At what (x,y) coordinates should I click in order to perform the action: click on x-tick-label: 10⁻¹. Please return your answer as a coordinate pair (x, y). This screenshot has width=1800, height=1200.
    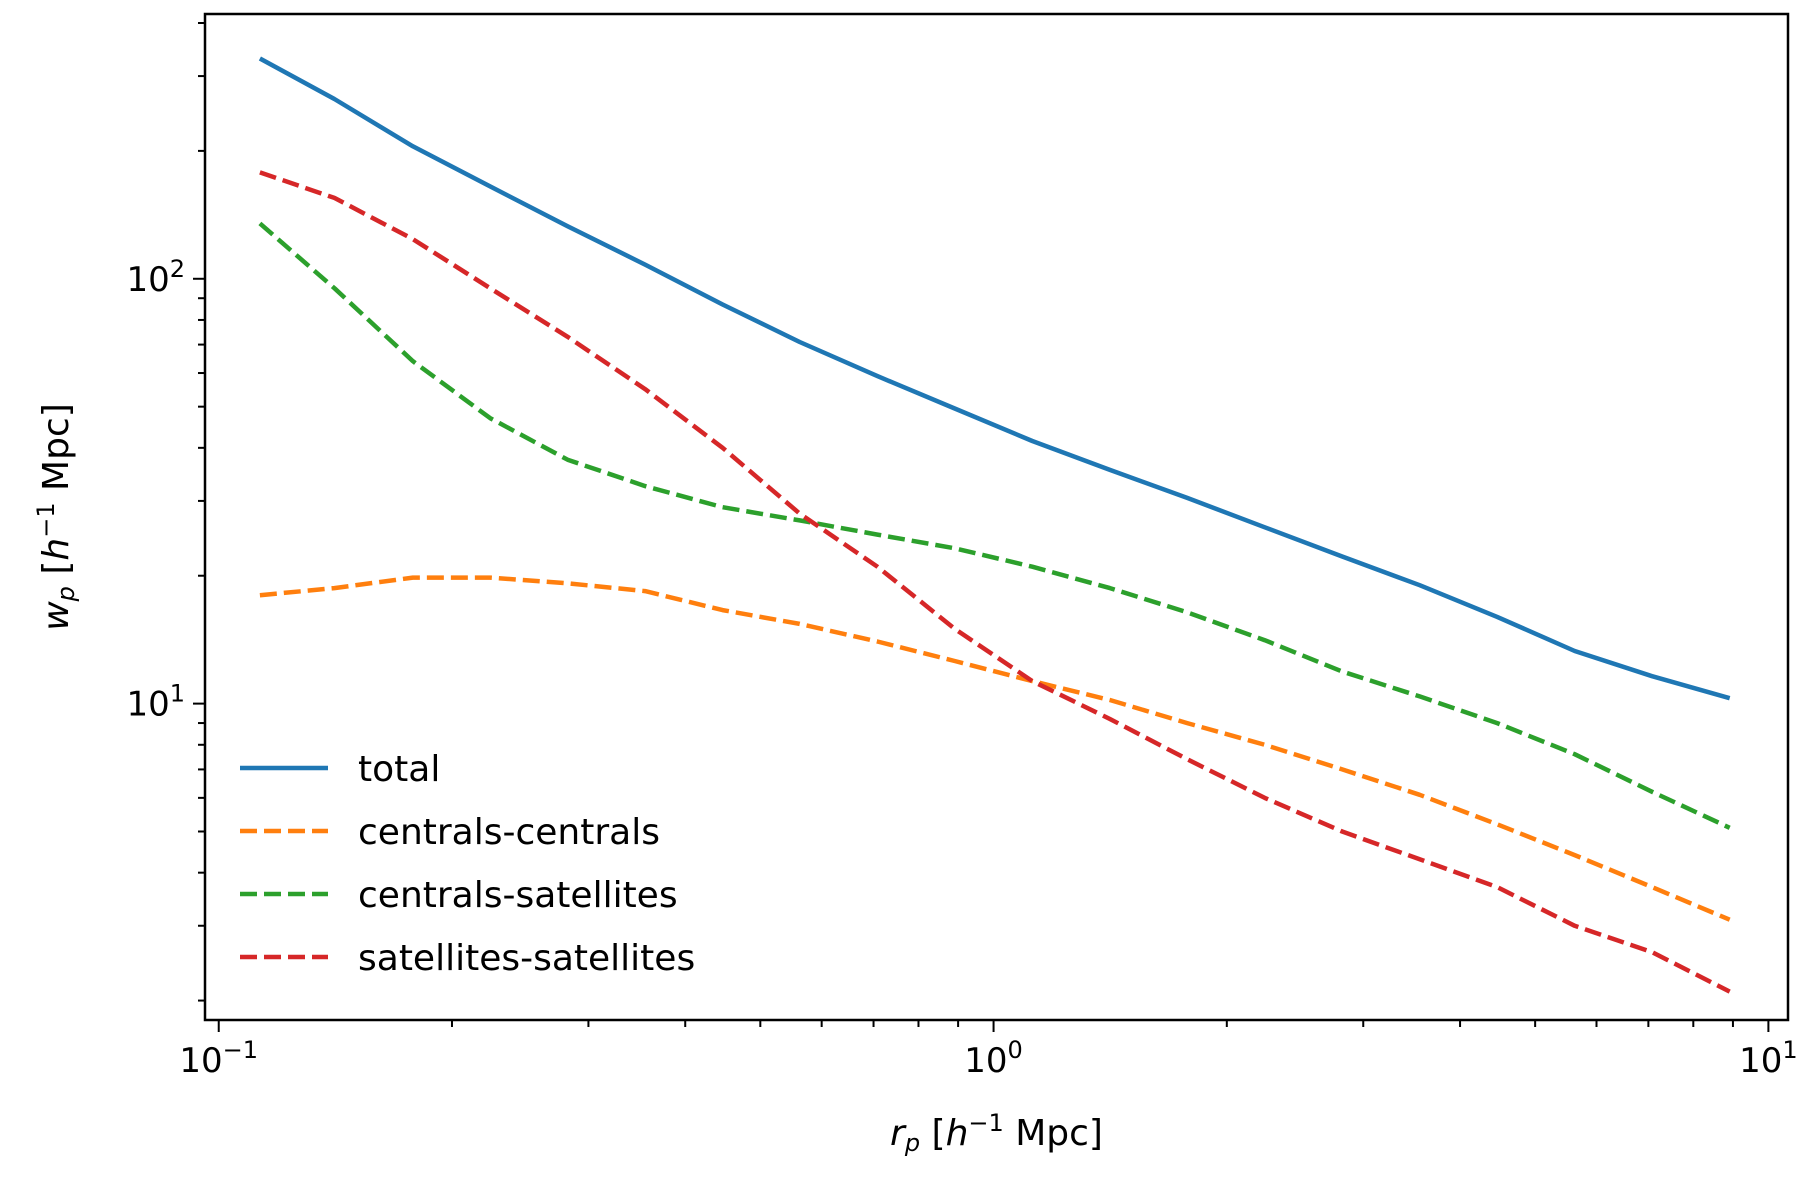
    Looking at the image, I should click on (218, 1058).